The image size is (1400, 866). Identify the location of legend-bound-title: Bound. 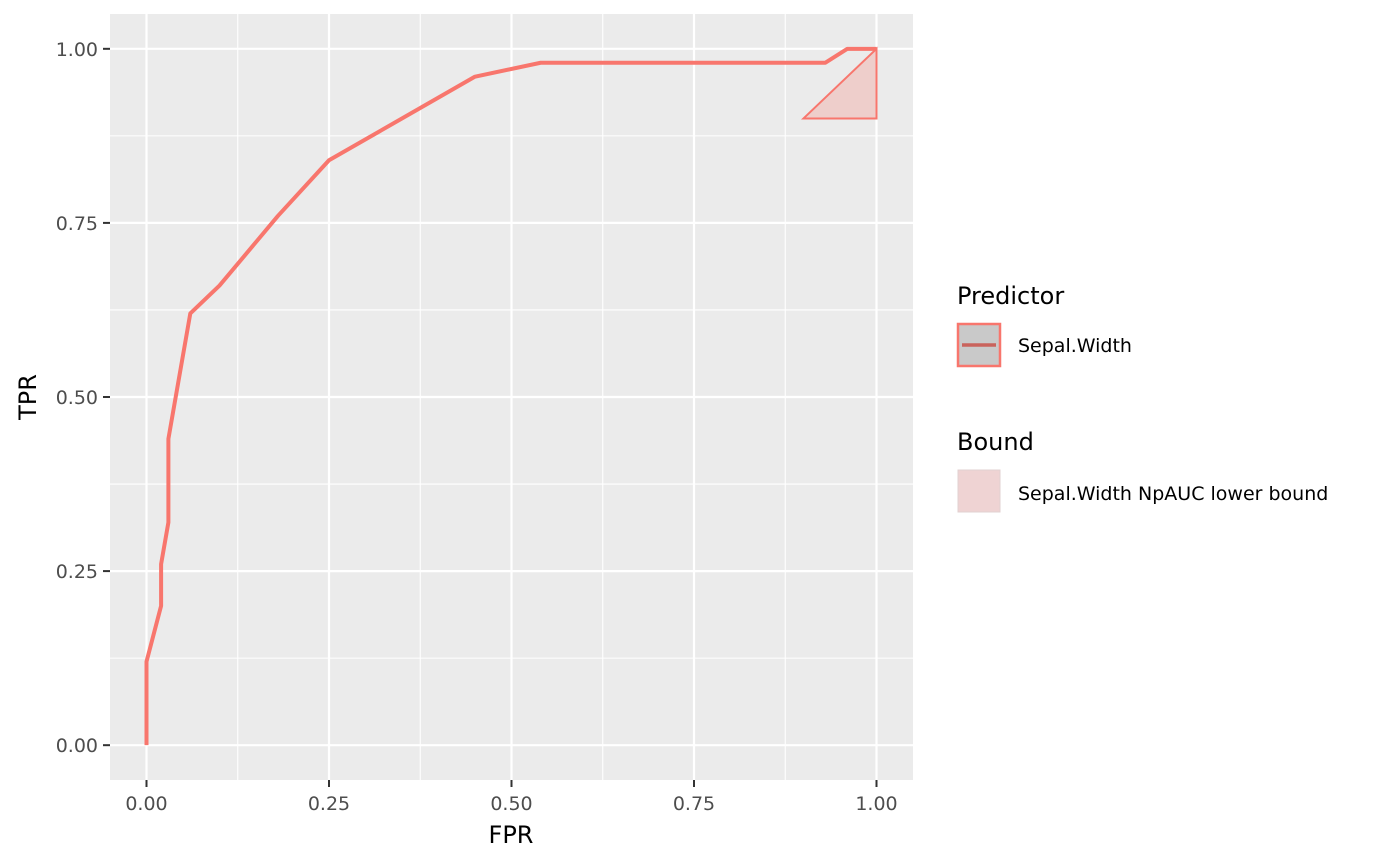
(995, 442).